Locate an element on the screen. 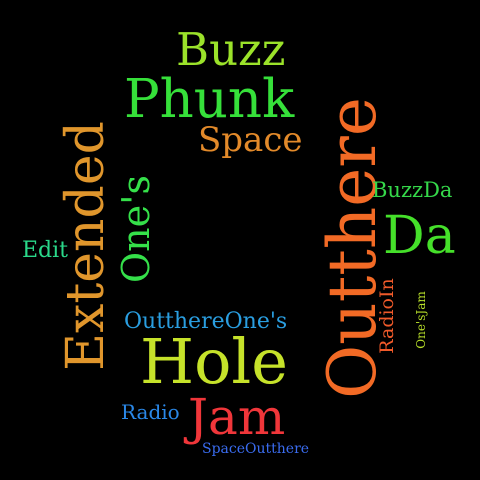 This screenshot has width=480, height=480. word-radioin: RadioIn is located at coordinates (387, 316).